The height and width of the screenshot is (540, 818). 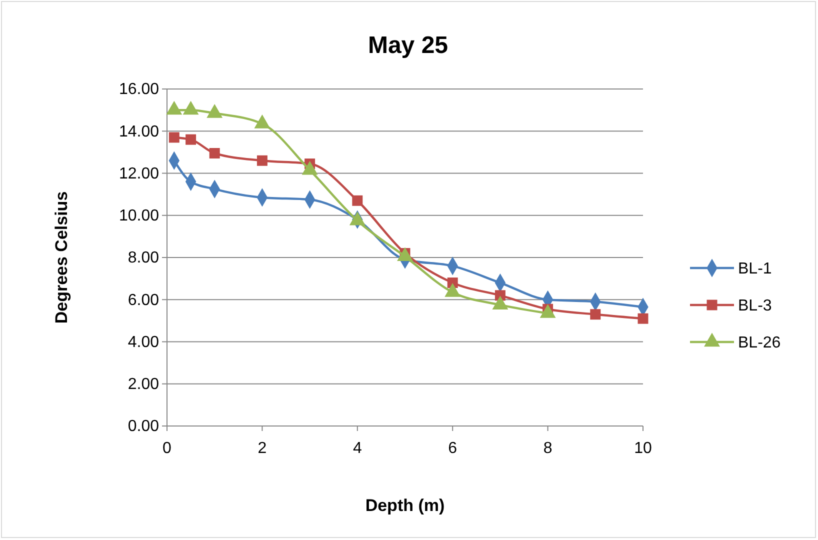 What do you see at coordinates (759, 343) in the screenshot?
I see `legend-label: BL-26` at bounding box center [759, 343].